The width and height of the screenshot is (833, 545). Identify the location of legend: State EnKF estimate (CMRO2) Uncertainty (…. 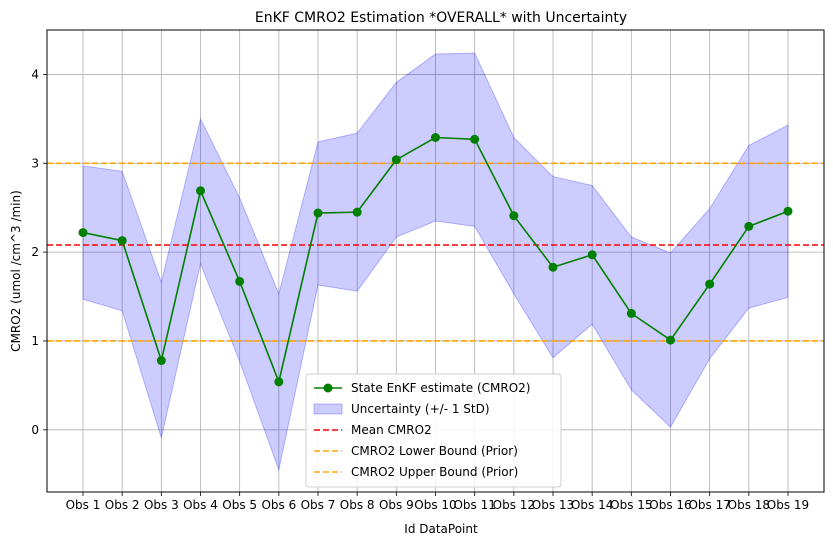
(433, 430).